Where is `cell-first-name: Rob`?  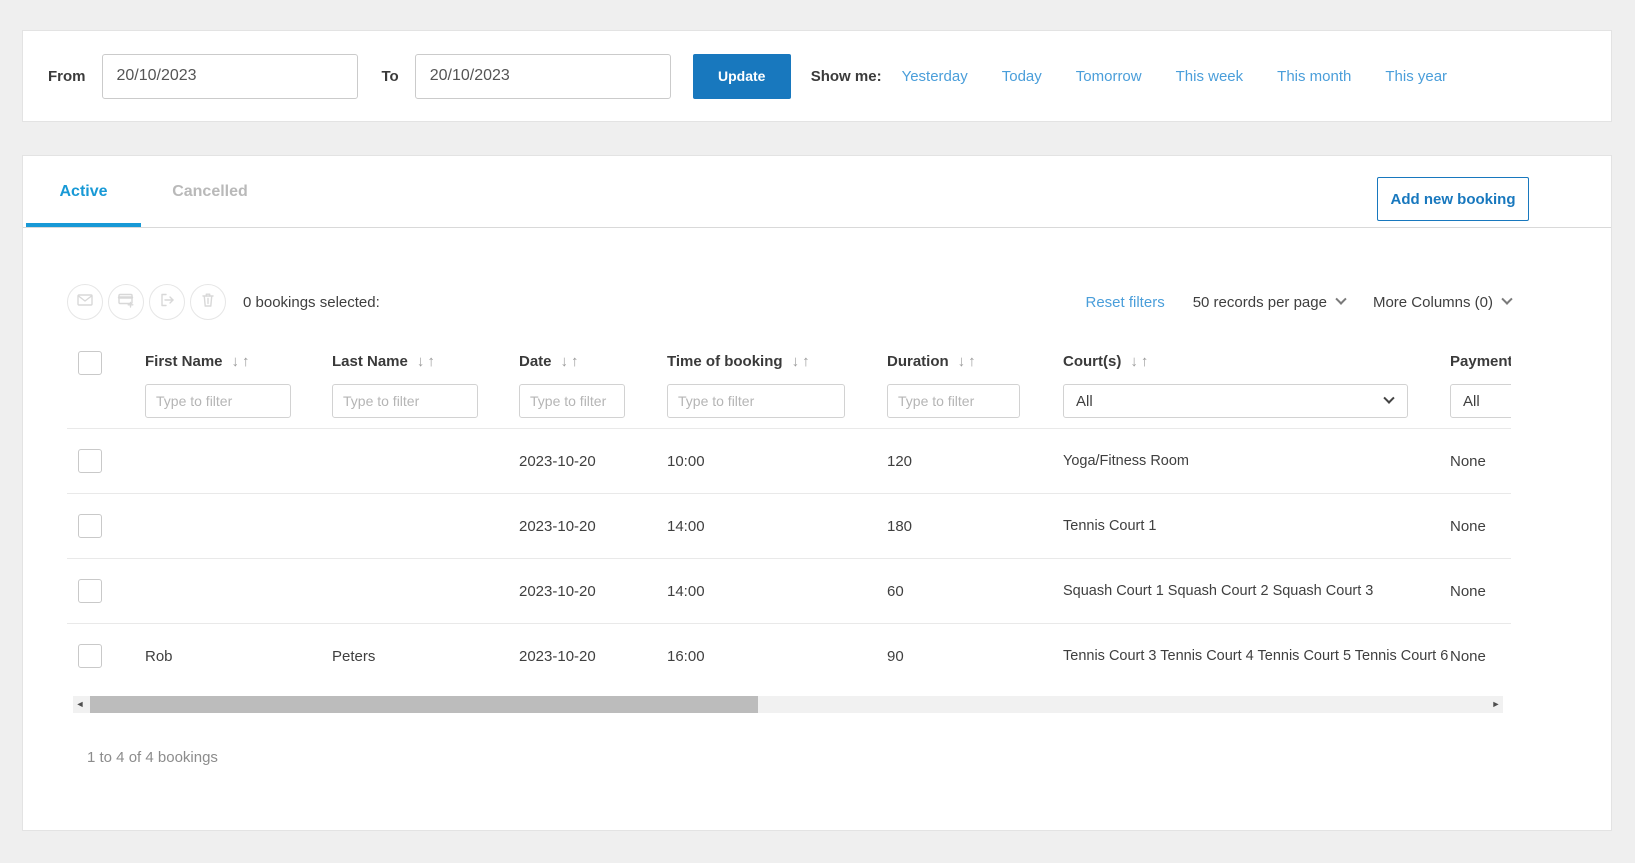 cell-first-name: Rob is located at coordinates (159, 656).